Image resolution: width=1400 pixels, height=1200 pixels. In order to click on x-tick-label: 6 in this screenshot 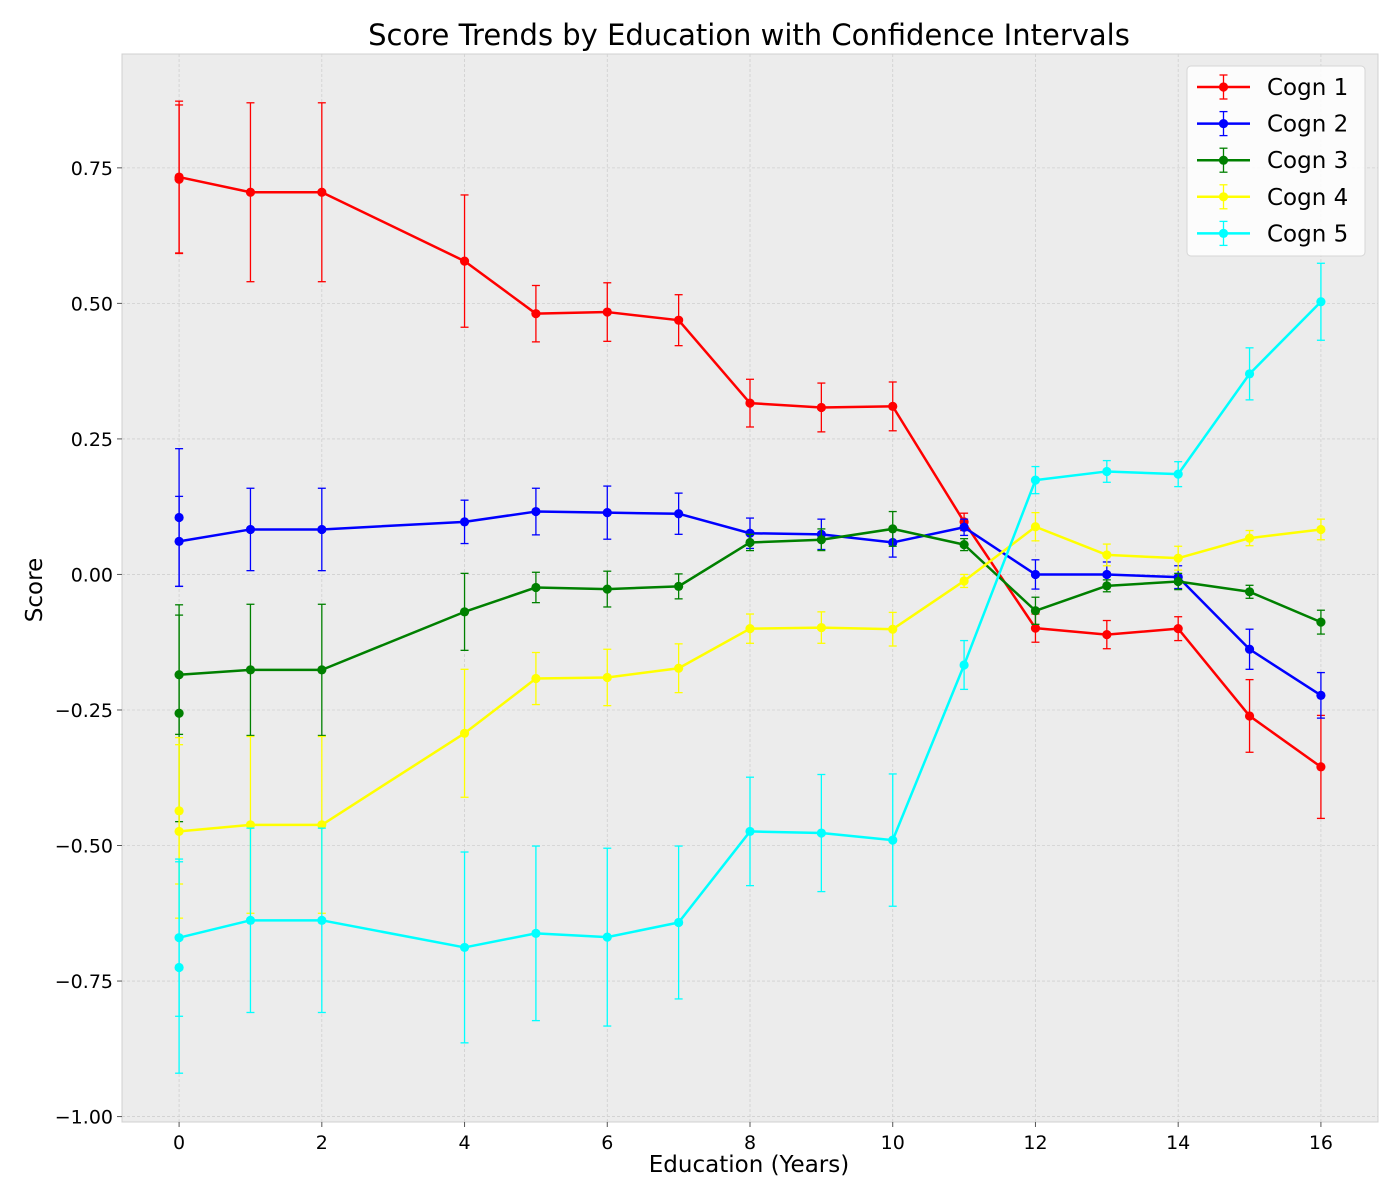, I will do `click(607, 1143)`.